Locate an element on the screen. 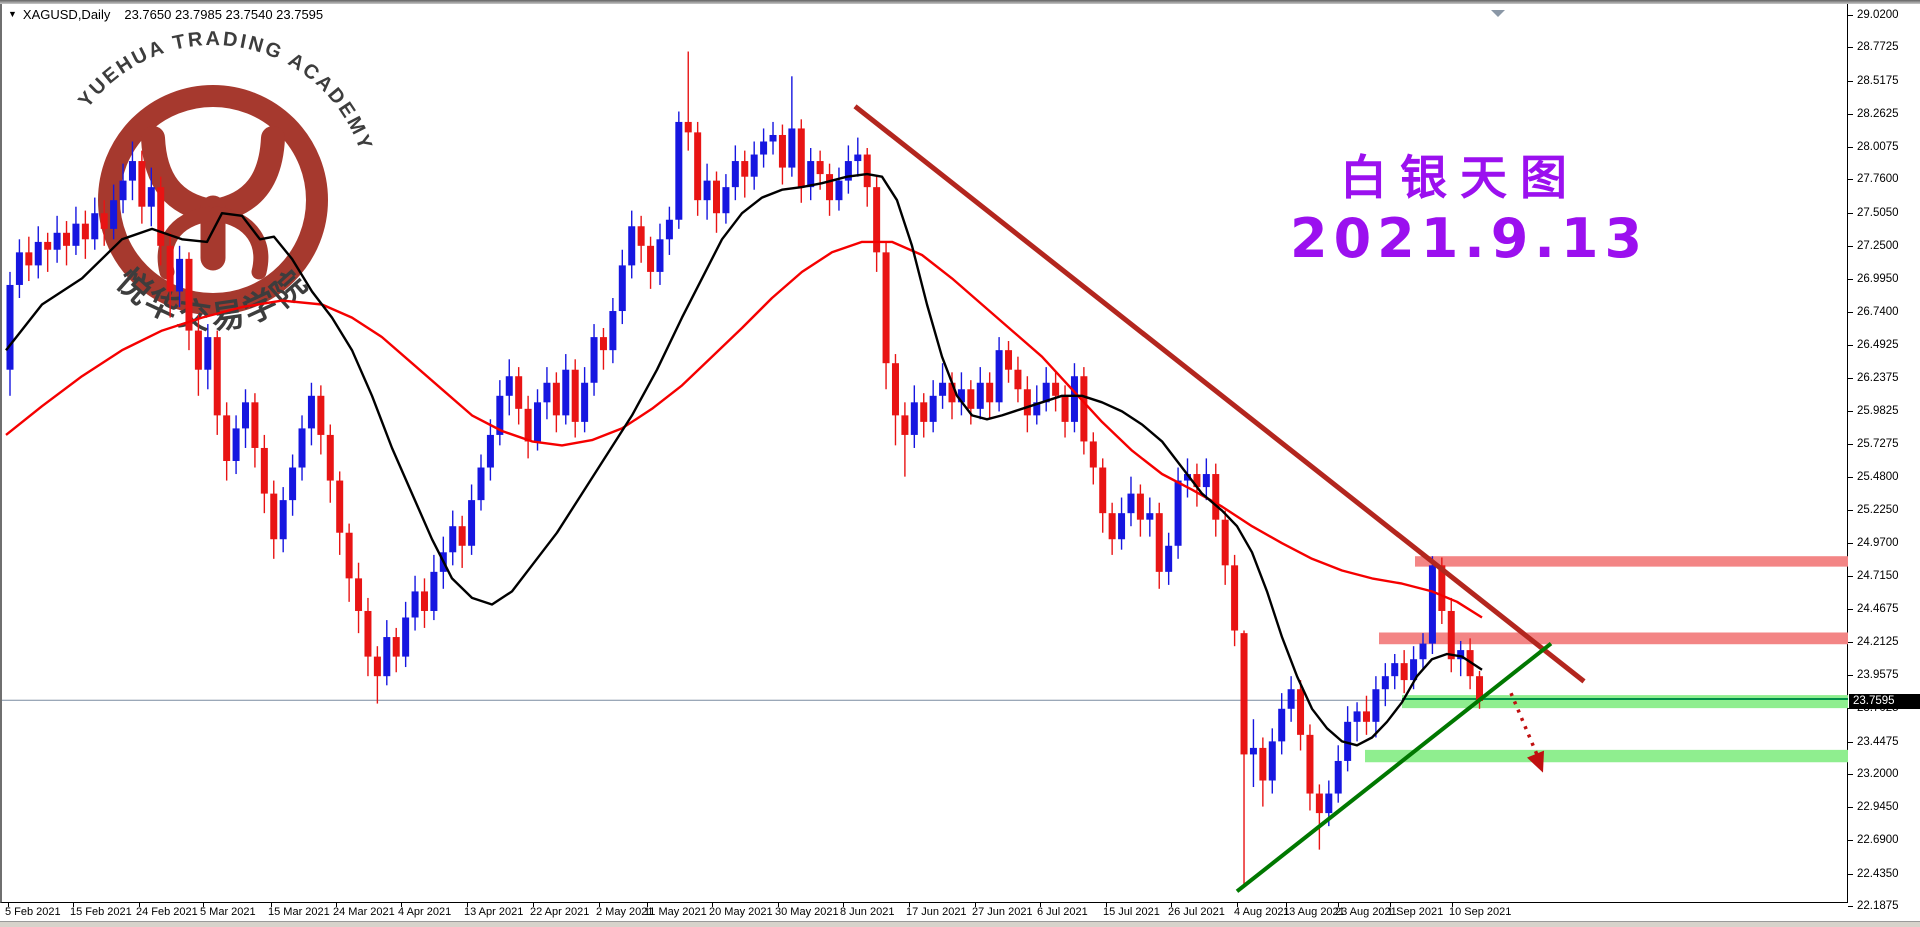  price-axis-label: 27.2500 is located at coordinates (1878, 245).